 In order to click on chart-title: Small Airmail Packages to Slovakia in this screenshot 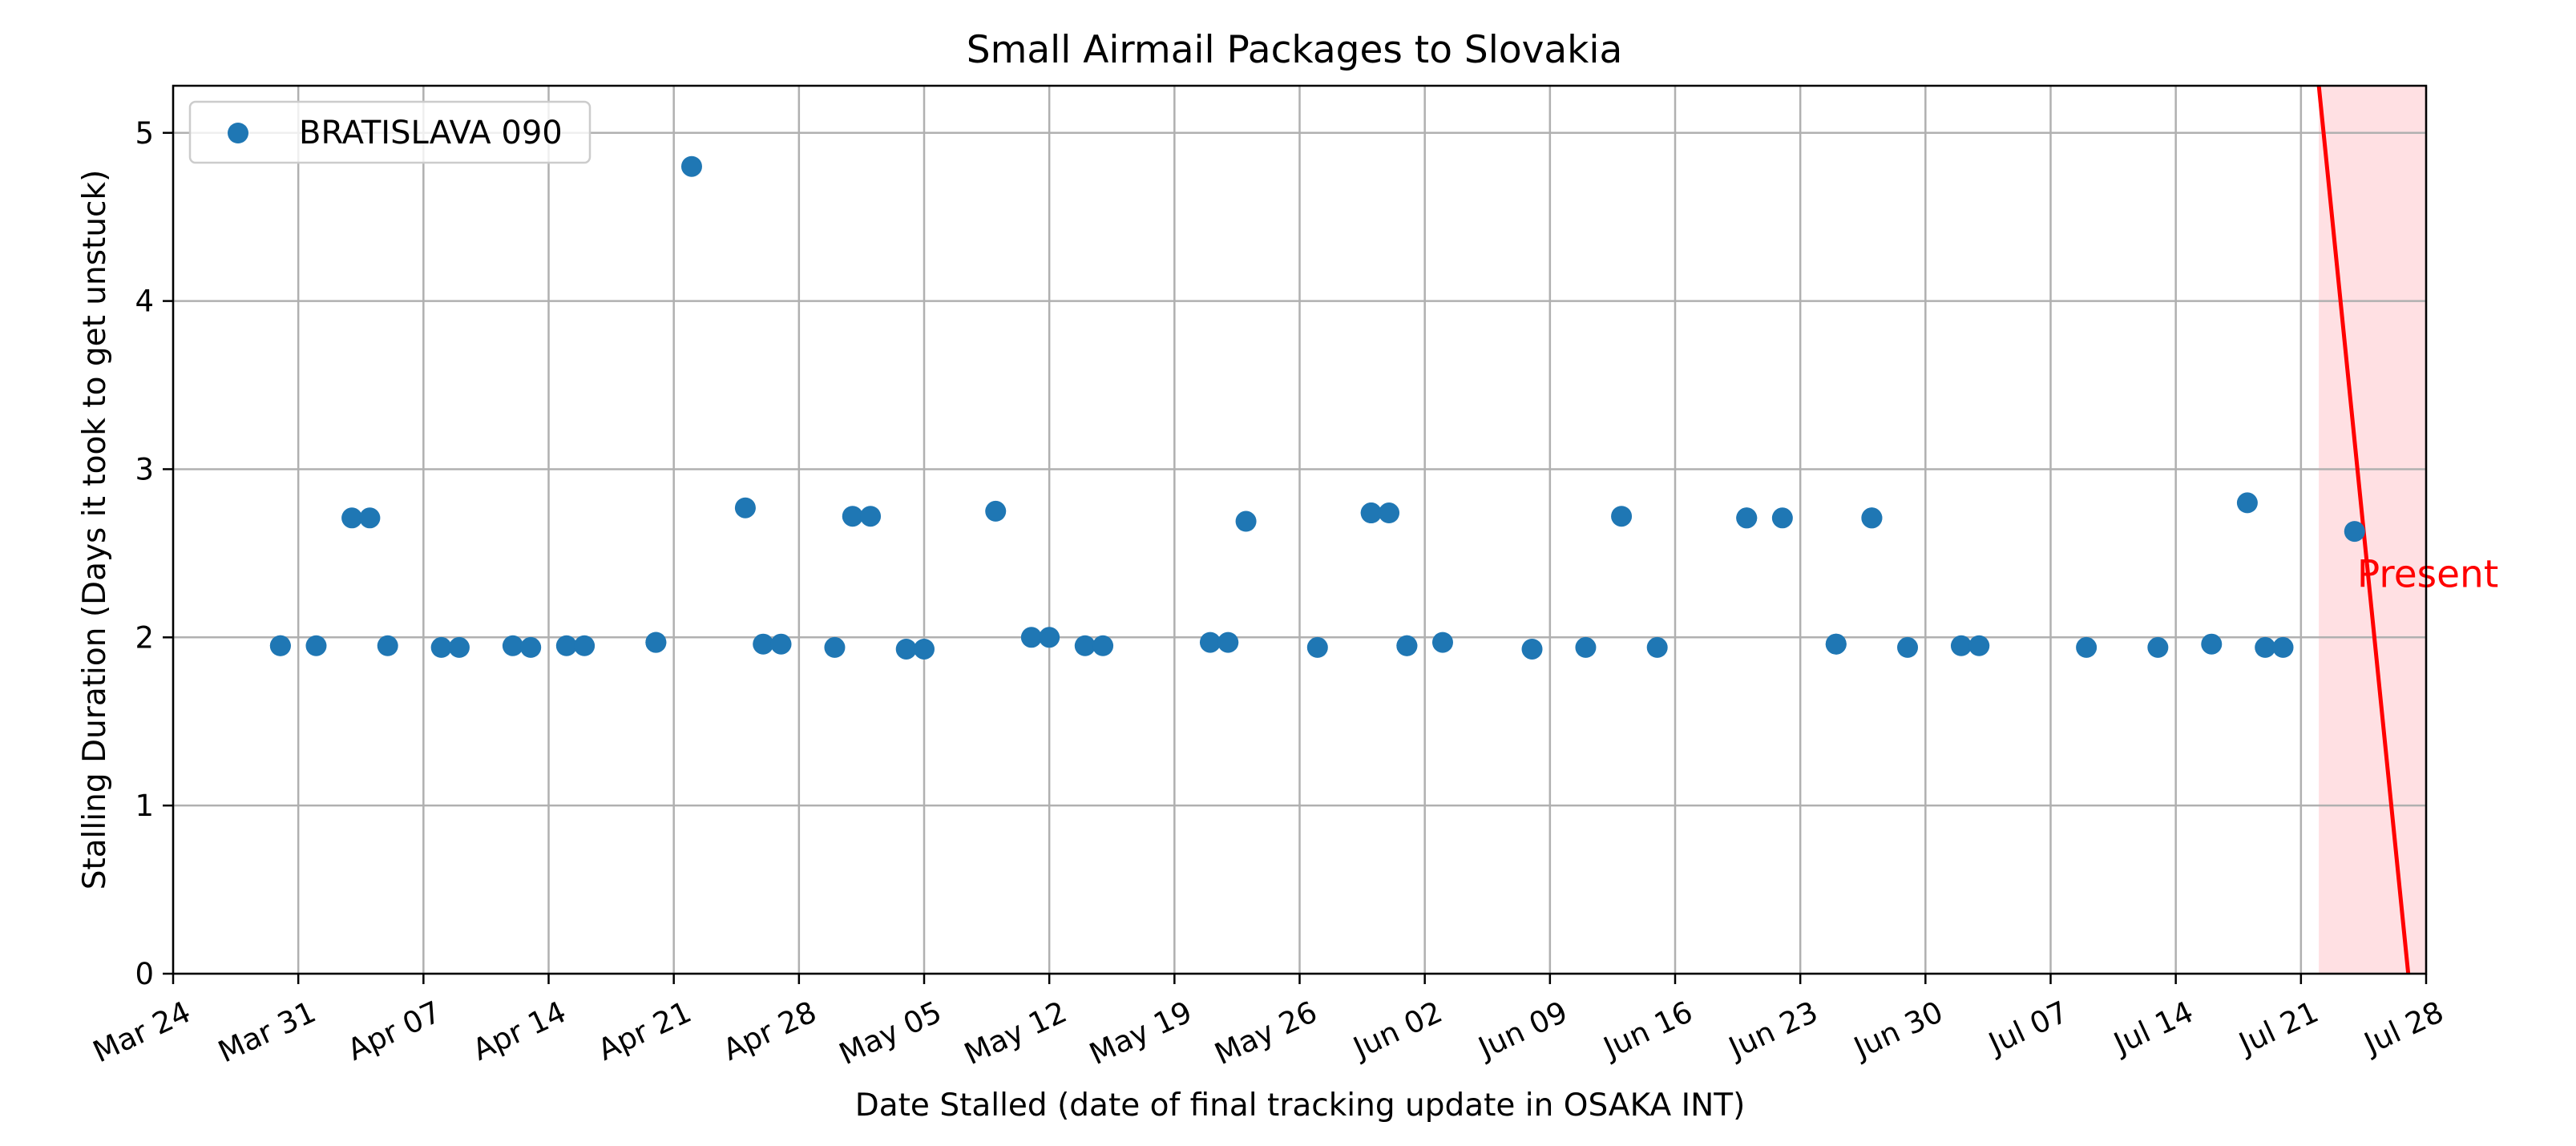, I will do `click(1295, 50)`.